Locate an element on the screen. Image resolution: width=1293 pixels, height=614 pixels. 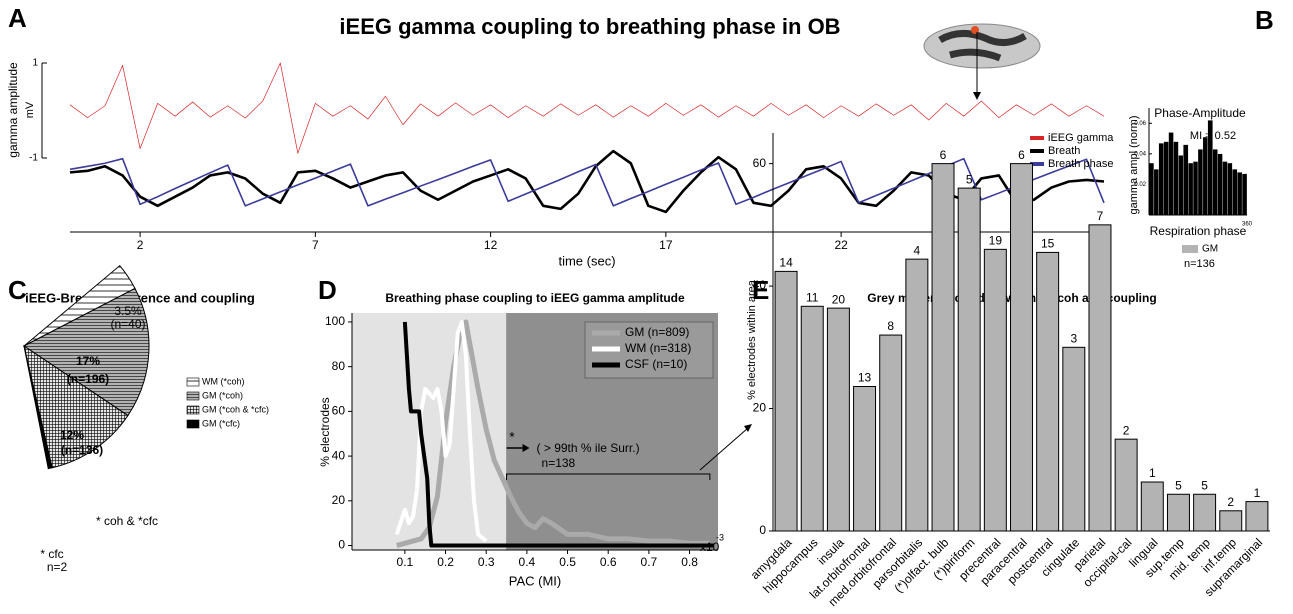
legend-label: GM (*coh & *cfc) is located at coordinates (235, 409).